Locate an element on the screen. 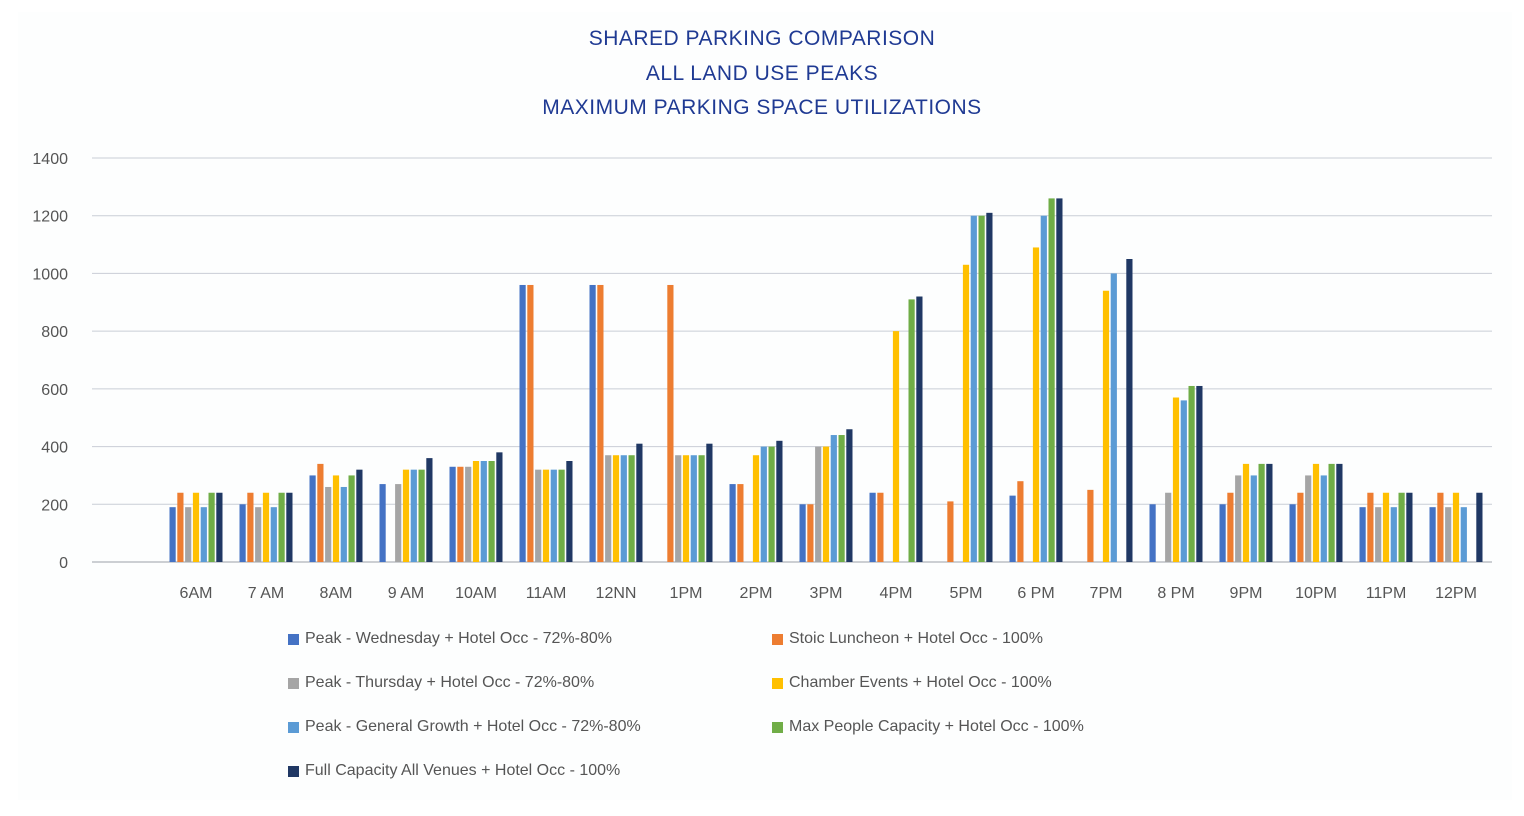 The image size is (1524, 816). y-tick-label: 400 is located at coordinates (54, 448).